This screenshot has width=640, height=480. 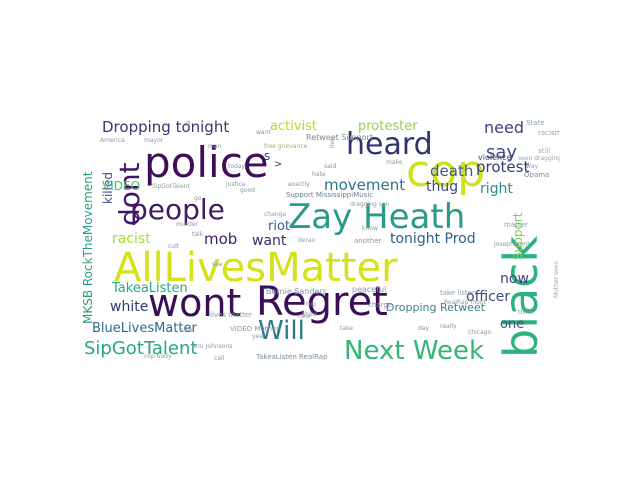 I want to click on word-wont: wont, so click(x=195, y=303).